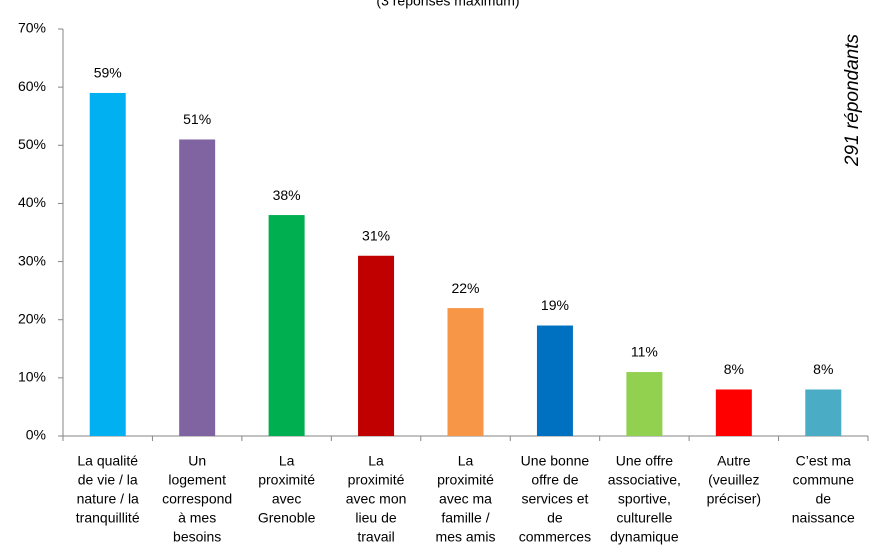 The image size is (869, 555). What do you see at coordinates (32, 86) in the screenshot?
I see `y-tick-label: 60%` at bounding box center [32, 86].